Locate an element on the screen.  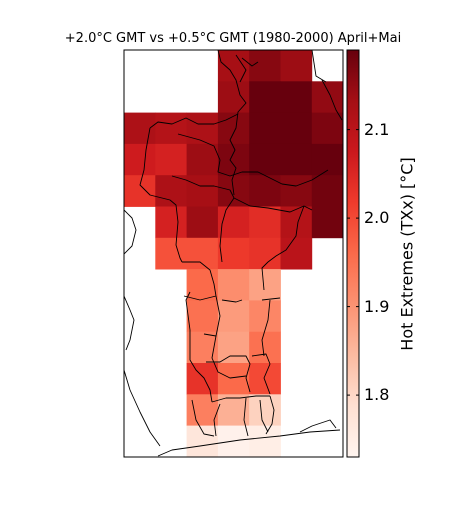
colorbar is located at coordinates (353, 253).